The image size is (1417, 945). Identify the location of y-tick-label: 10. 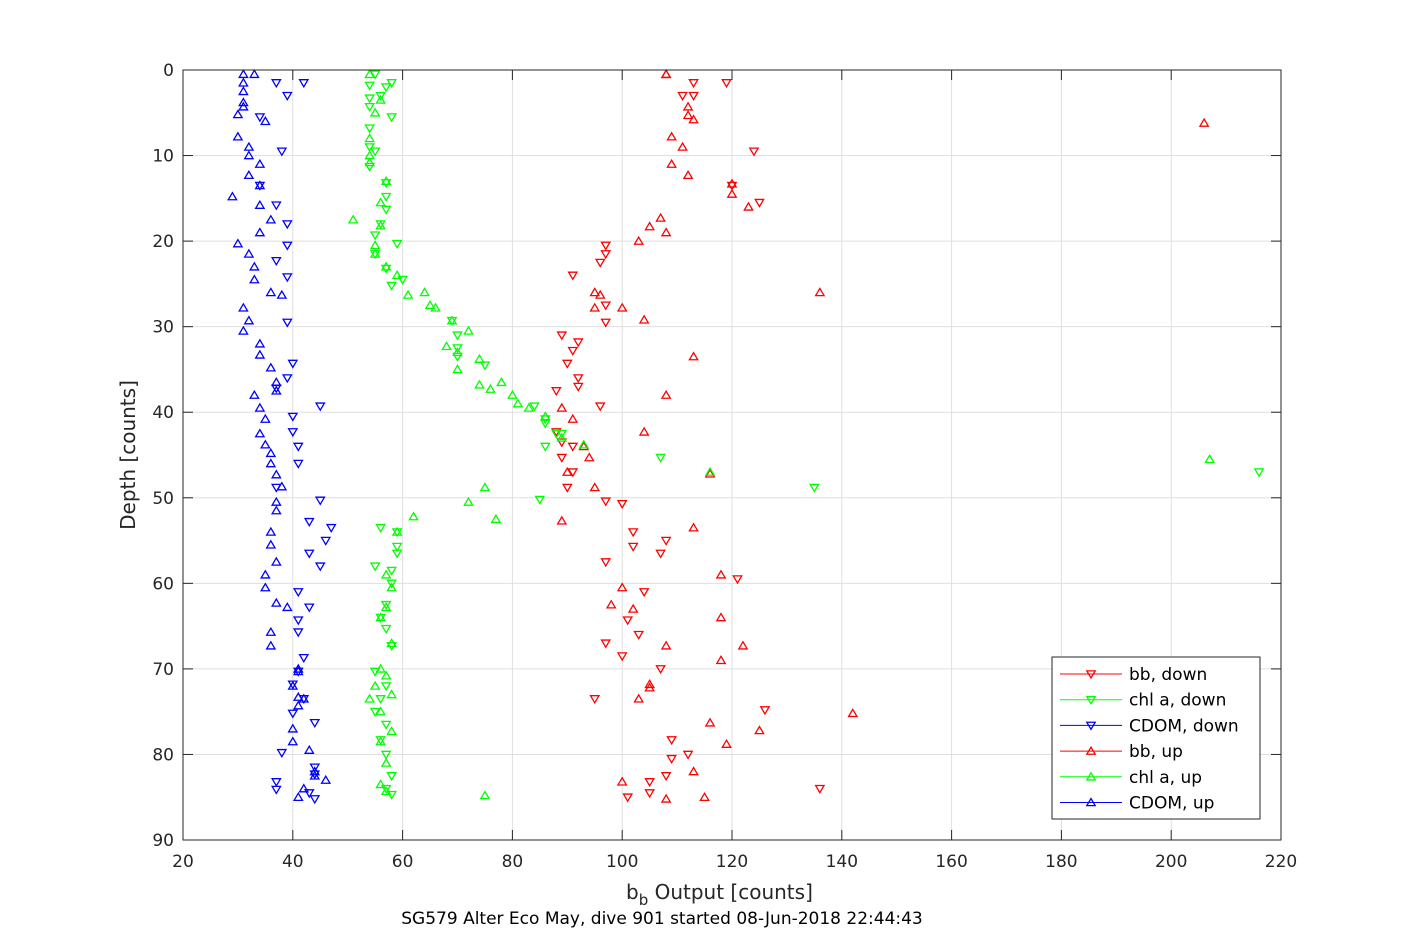
(163, 157).